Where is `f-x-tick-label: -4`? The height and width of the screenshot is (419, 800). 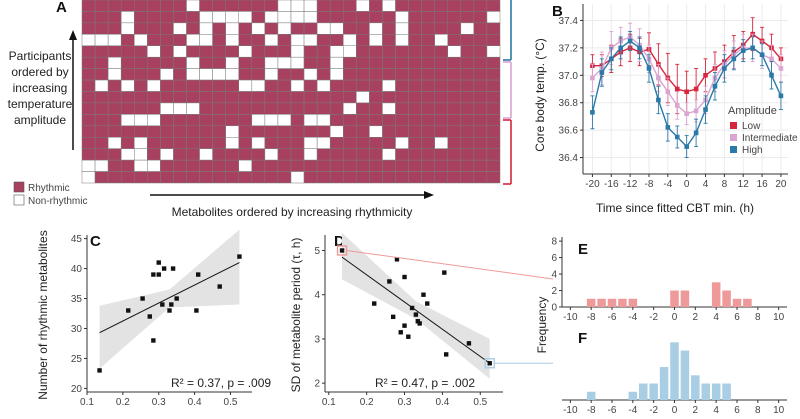
f-x-tick-label: -4 is located at coordinates (632, 410).